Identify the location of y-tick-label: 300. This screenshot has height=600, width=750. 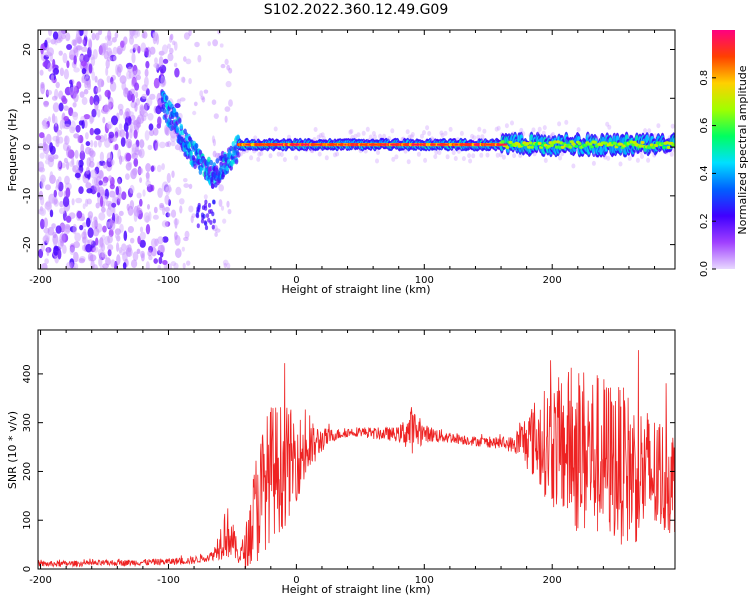
(27, 422).